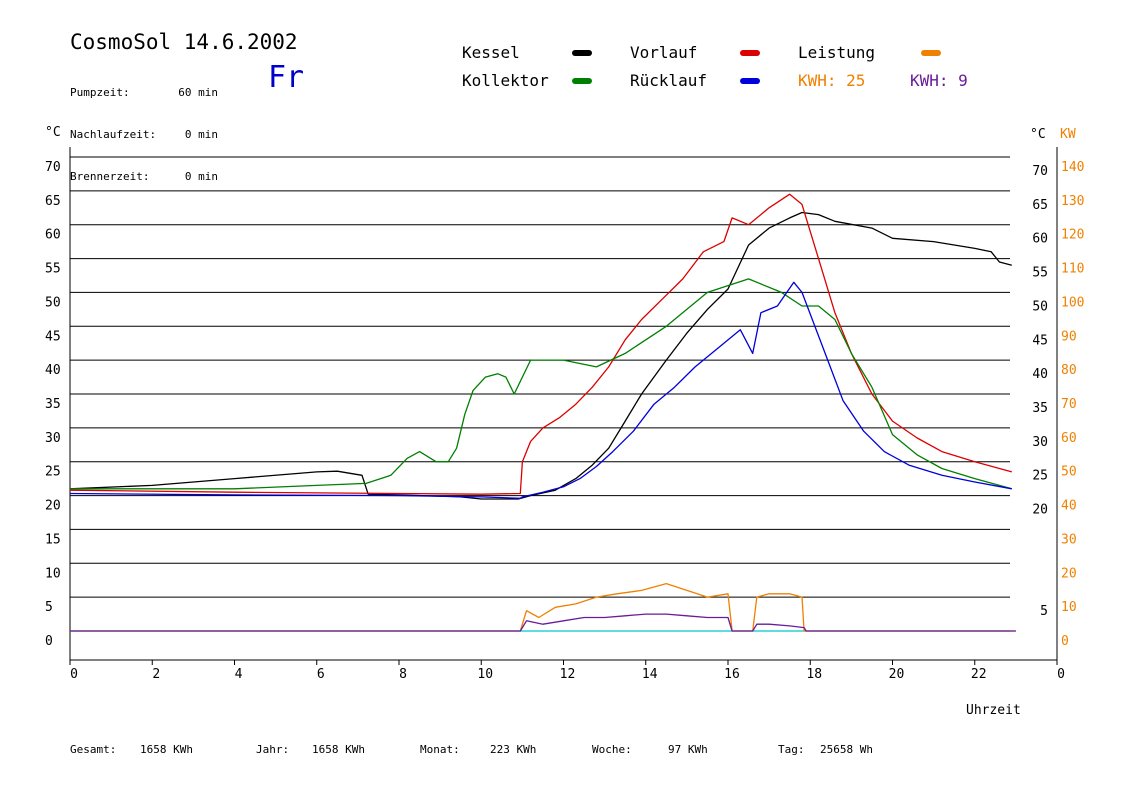 Image resolution: width=1148 pixels, height=812 pixels. I want to click on legend-kessel-swatch, so click(582, 53).